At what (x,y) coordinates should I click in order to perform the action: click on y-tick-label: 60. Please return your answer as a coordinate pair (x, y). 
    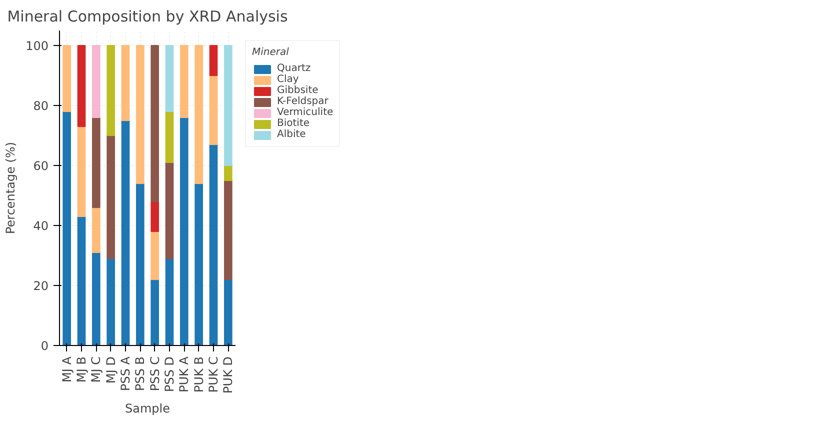
    Looking at the image, I should click on (41, 166).